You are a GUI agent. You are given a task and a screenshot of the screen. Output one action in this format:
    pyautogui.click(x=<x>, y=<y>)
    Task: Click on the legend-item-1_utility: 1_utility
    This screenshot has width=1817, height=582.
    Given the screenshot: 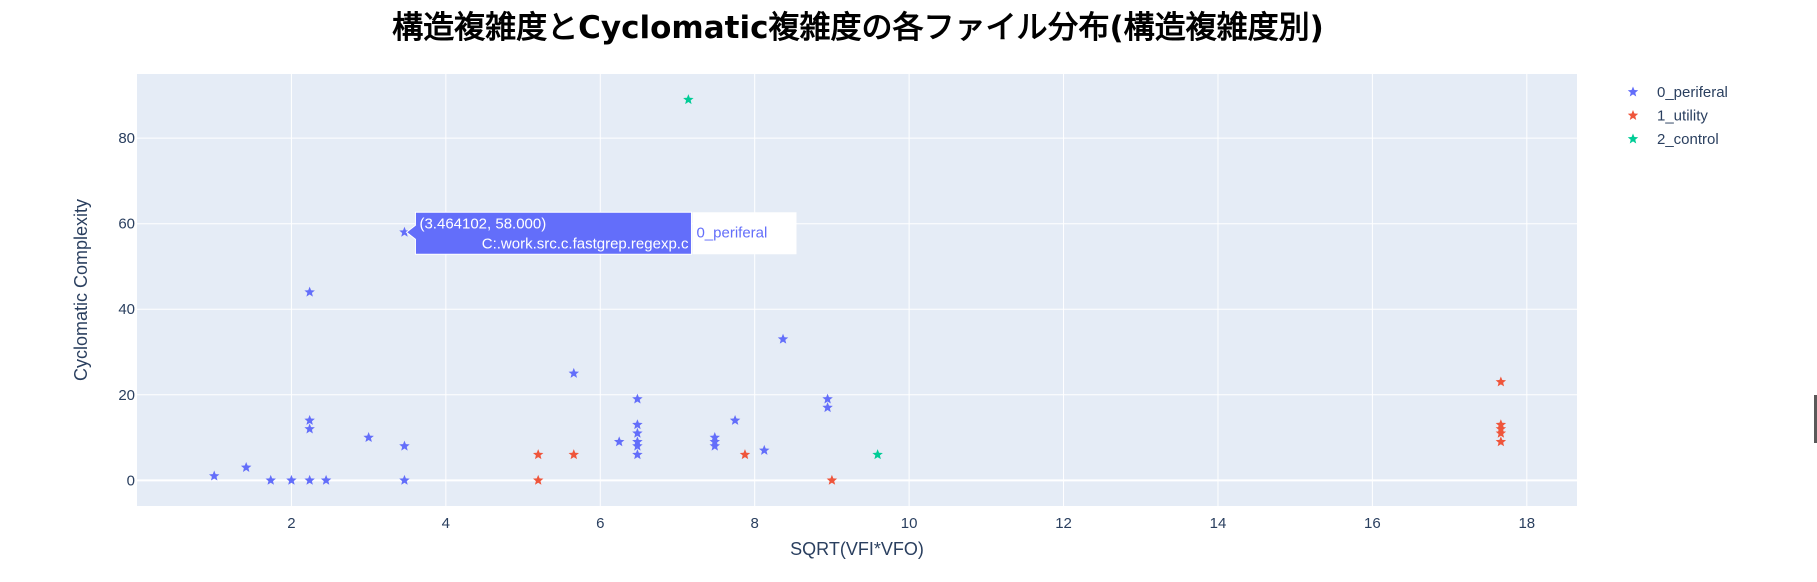 What is the action you would take?
    pyautogui.click(x=1682, y=116)
    